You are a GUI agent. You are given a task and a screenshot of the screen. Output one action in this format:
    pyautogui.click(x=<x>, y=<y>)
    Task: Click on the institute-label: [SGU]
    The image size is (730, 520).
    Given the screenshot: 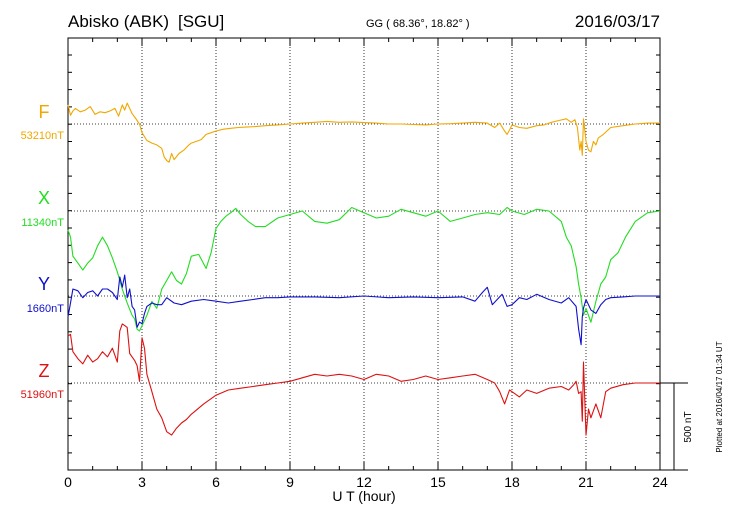 What is the action you would take?
    pyautogui.click(x=201, y=21)
    